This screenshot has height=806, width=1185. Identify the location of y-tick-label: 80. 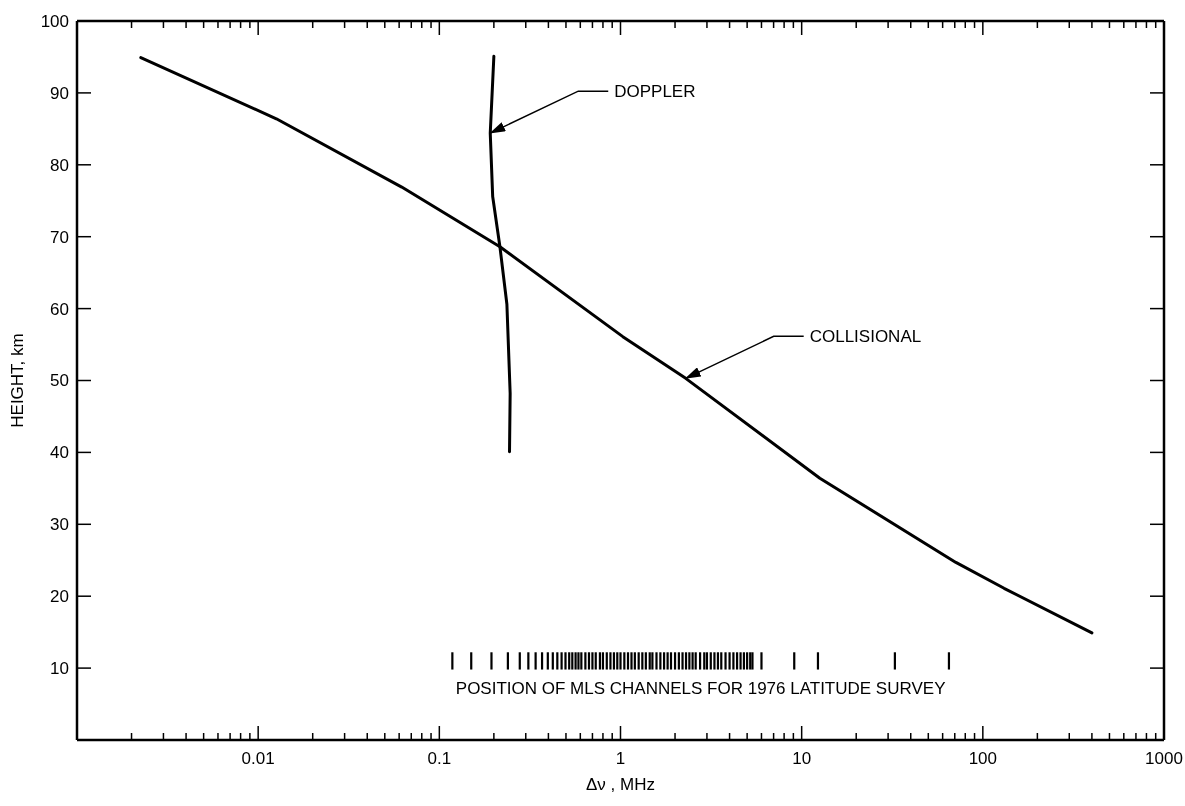
(59, 165).